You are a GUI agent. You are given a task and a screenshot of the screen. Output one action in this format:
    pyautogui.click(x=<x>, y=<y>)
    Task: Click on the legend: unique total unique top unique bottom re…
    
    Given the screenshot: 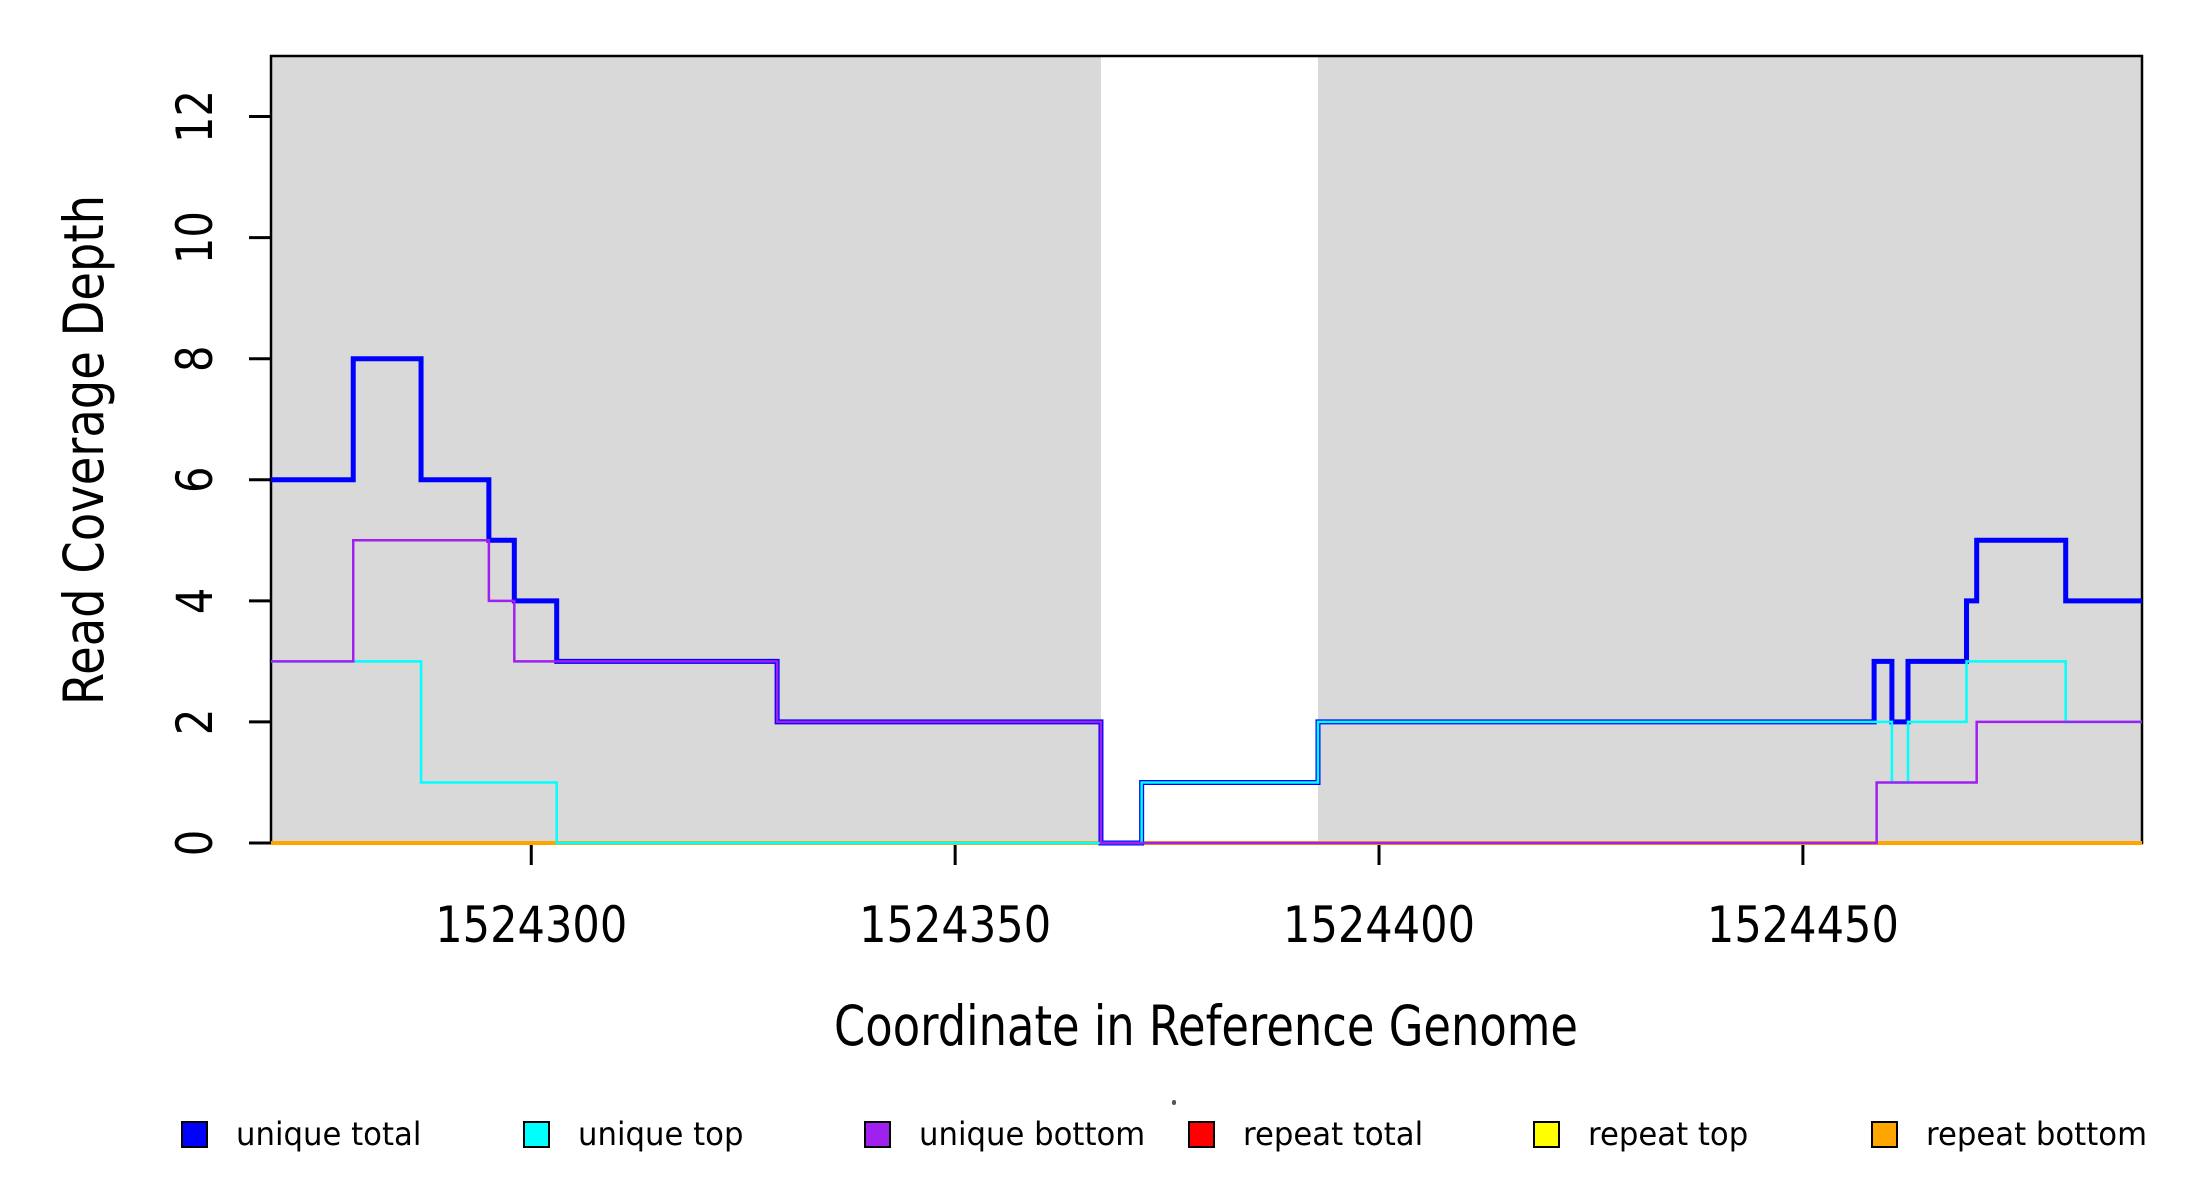 What is the action you would take?
    pyautogui.click(x=1100, y=1136)
    